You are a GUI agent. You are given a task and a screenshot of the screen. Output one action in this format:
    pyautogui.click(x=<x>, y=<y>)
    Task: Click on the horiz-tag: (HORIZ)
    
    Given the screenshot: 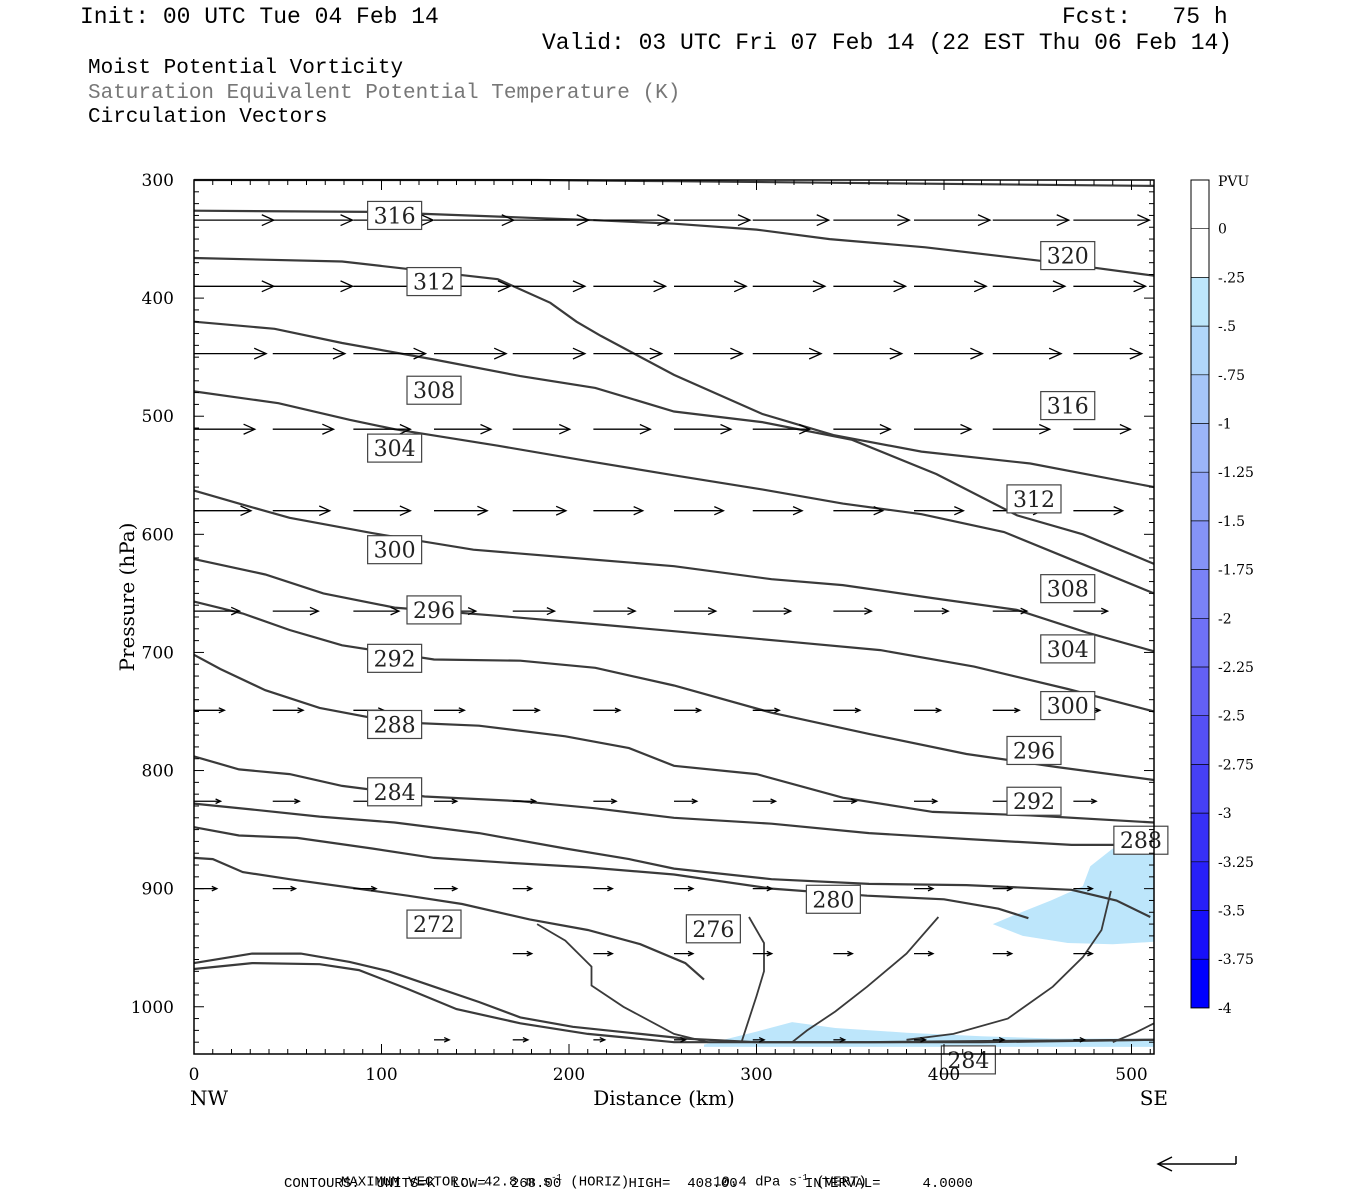 What is the action you would take?
    pyautogui.click(x=600, y=1182)
    